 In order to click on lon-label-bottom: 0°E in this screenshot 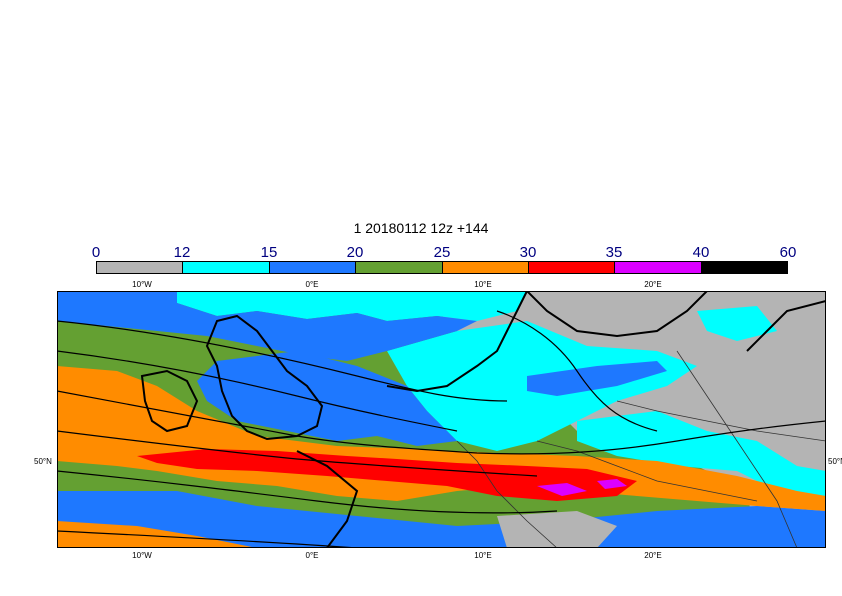, I will do `click(312, 555)`.